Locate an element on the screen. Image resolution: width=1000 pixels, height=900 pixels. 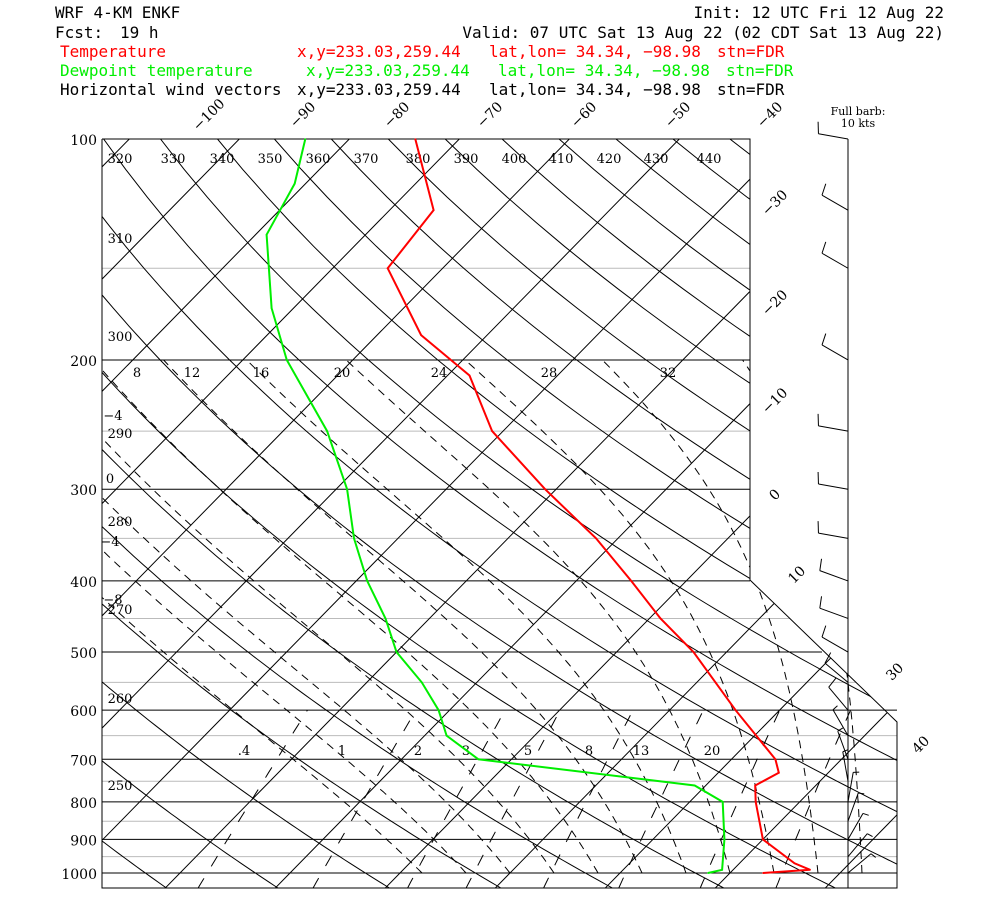
thetae-label: −8 is located at coordinates (112, 600).